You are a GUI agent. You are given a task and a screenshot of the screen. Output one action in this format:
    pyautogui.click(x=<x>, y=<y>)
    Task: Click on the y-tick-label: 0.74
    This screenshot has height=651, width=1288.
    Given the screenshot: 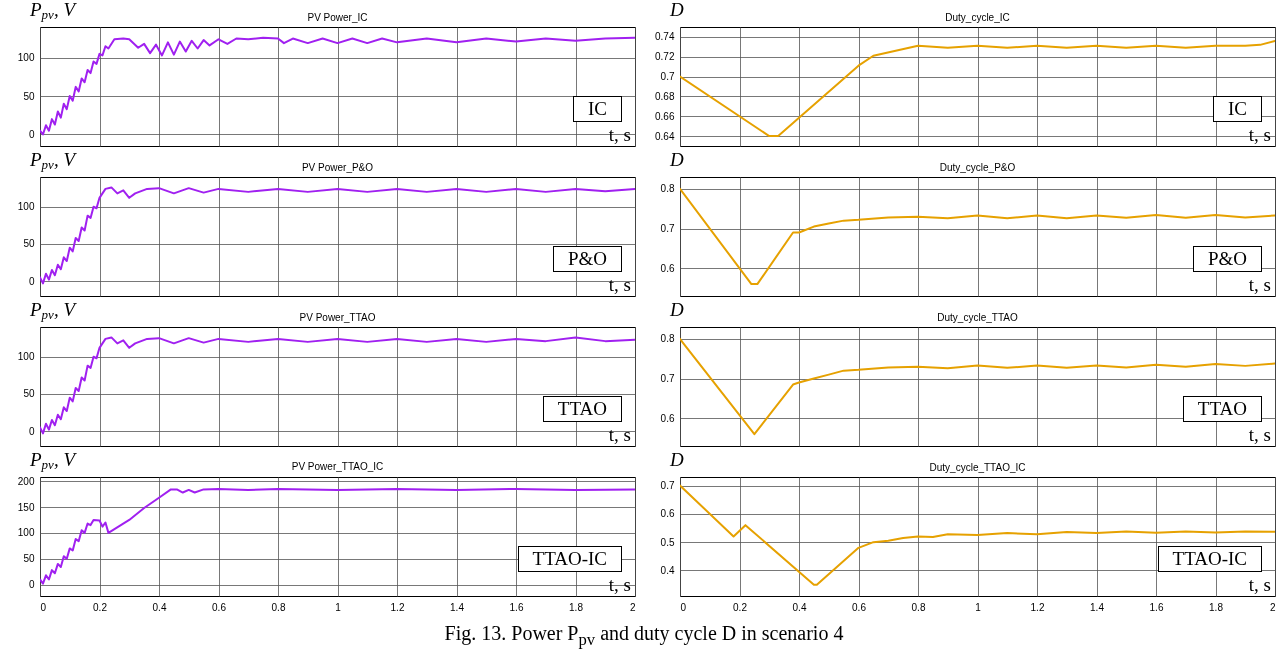 What is the action you would take?
    pyautogui.click(x=665, y=37)
    